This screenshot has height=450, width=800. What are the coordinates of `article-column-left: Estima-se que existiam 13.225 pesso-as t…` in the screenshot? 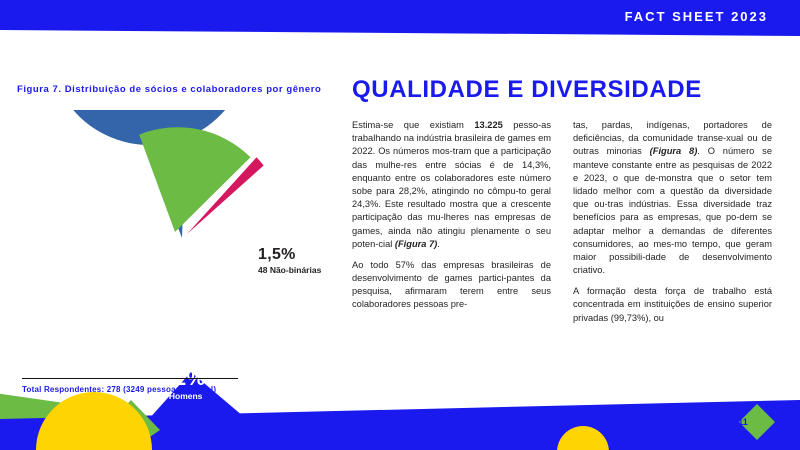 It's located at (451, 215).